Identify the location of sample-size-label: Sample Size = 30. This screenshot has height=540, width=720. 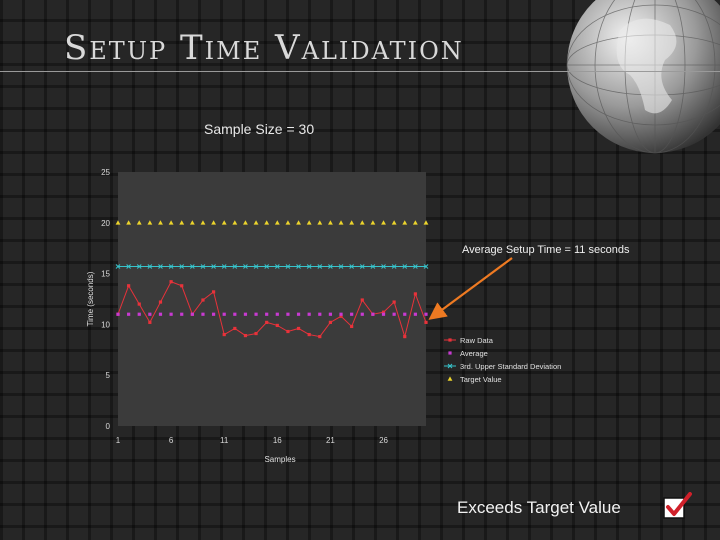
(259, 129).